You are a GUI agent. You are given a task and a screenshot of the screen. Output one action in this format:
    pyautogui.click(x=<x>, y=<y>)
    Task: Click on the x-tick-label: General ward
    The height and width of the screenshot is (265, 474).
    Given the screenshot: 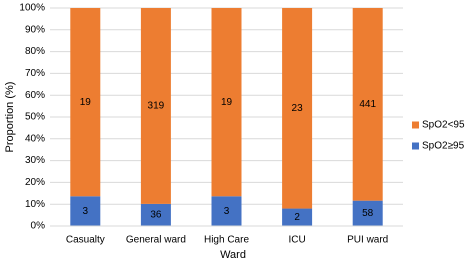 What is the action you would take?
    pyautogui.click(x=156, y=240)
    